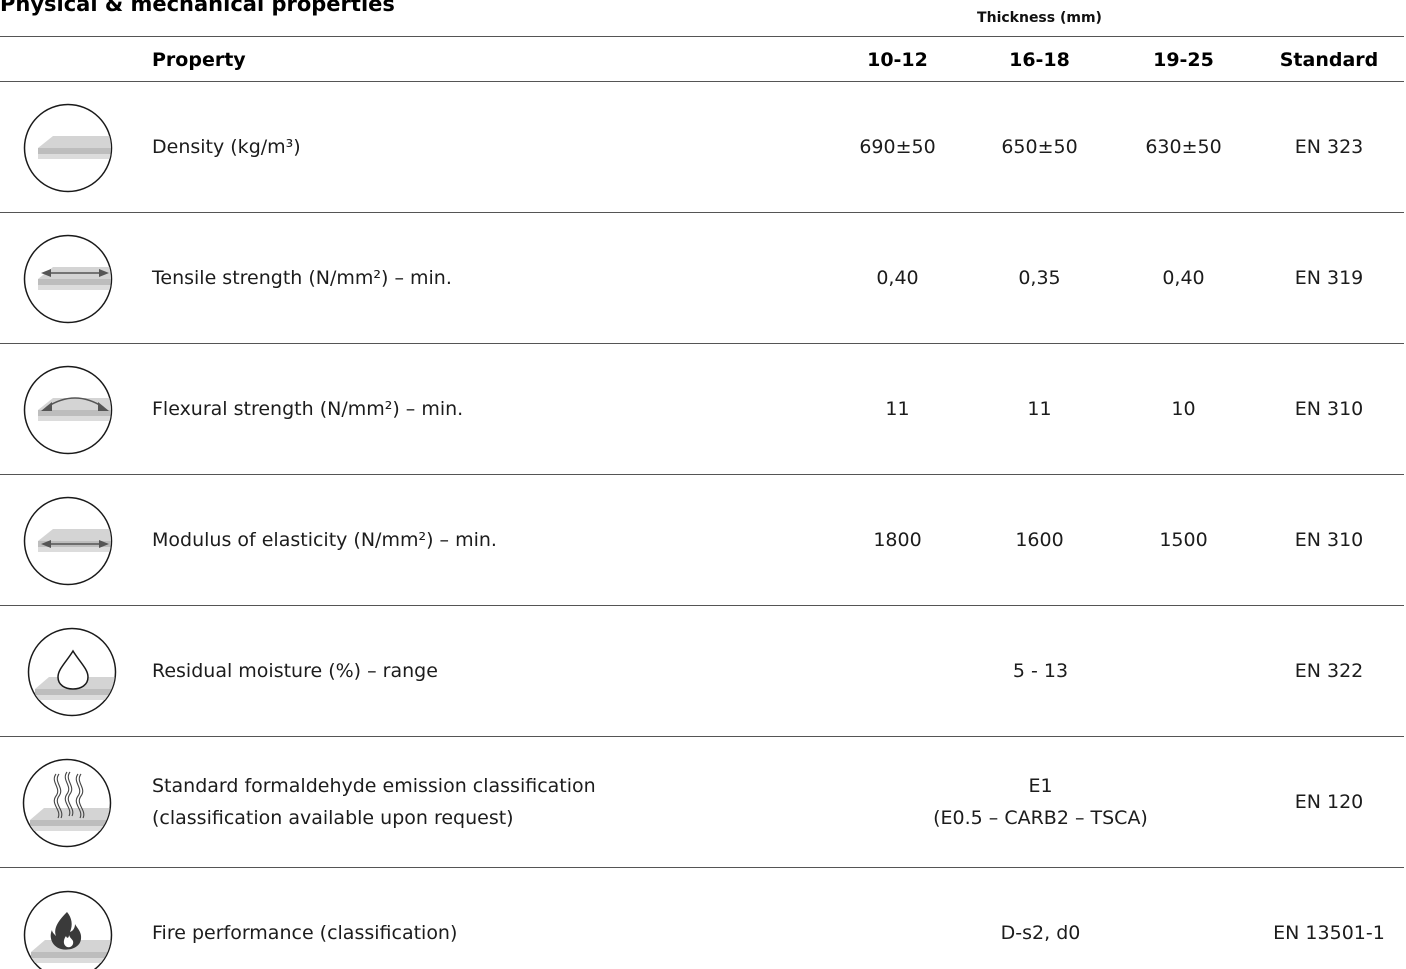 This screenshot has width=1406, height=969. Describe the element at coordinates (67, 803) in the screenshot. I see `emission-vapor-icon` at that location.